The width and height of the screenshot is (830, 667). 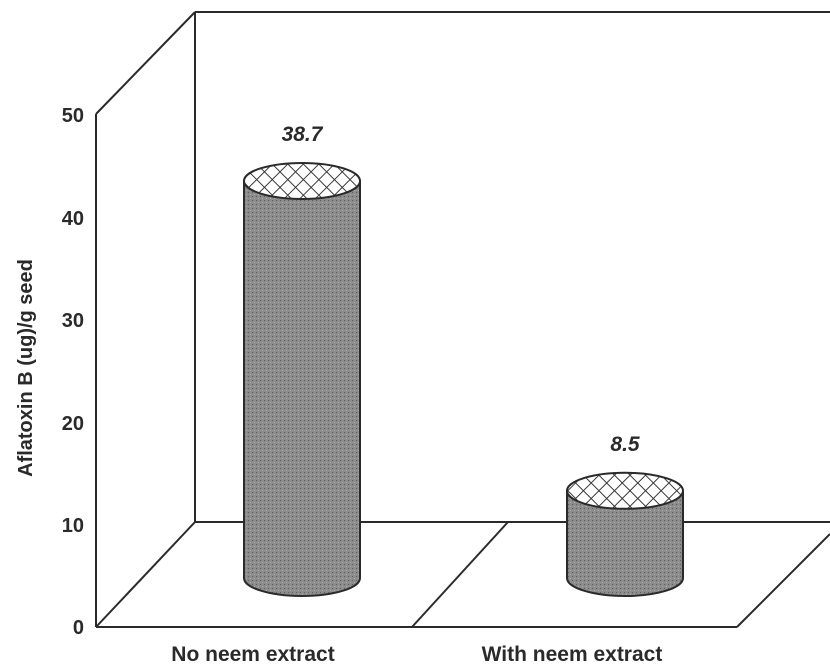 What do you see at coordinates (73, 116) in the screenshot?
I see `y-tick-label: 50` at bounding box center [73, 116].